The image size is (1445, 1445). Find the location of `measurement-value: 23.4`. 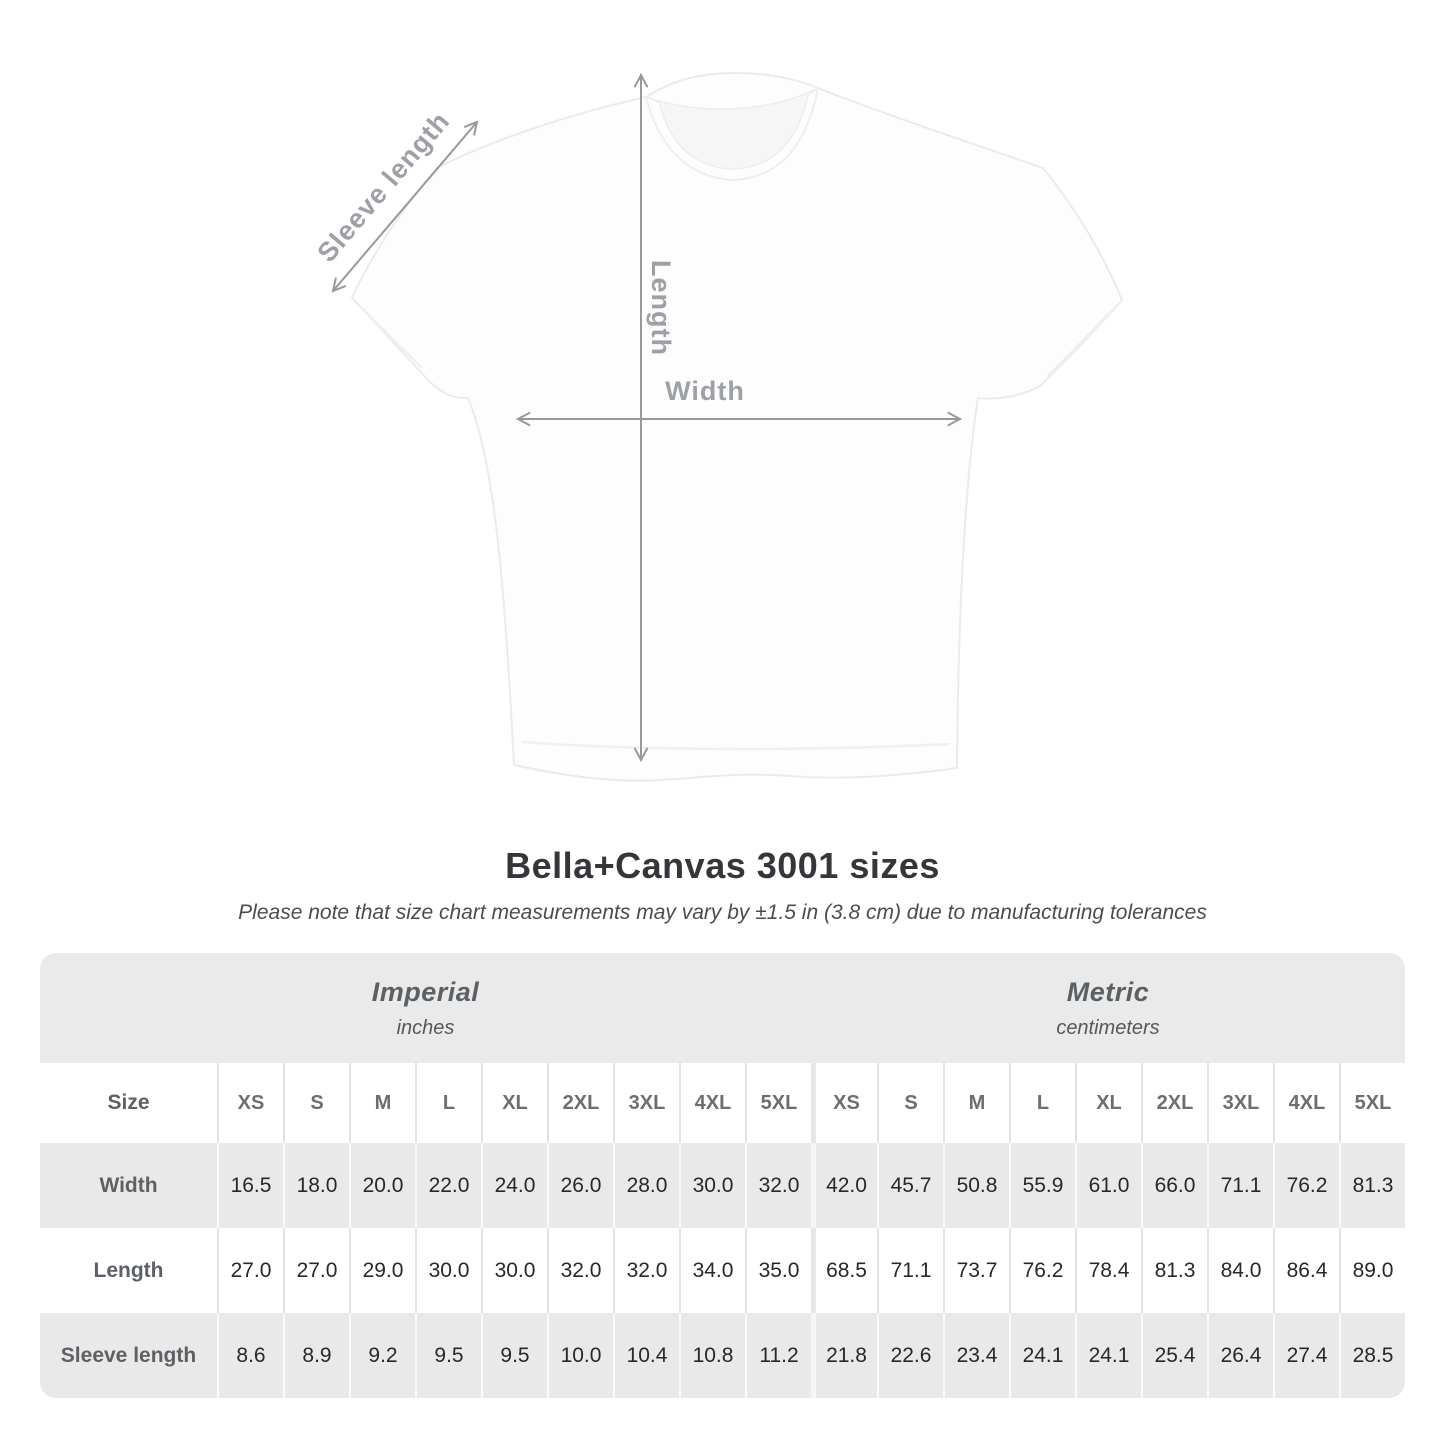

measurement-value: 23.4 is located at coordinates (976, 1355).